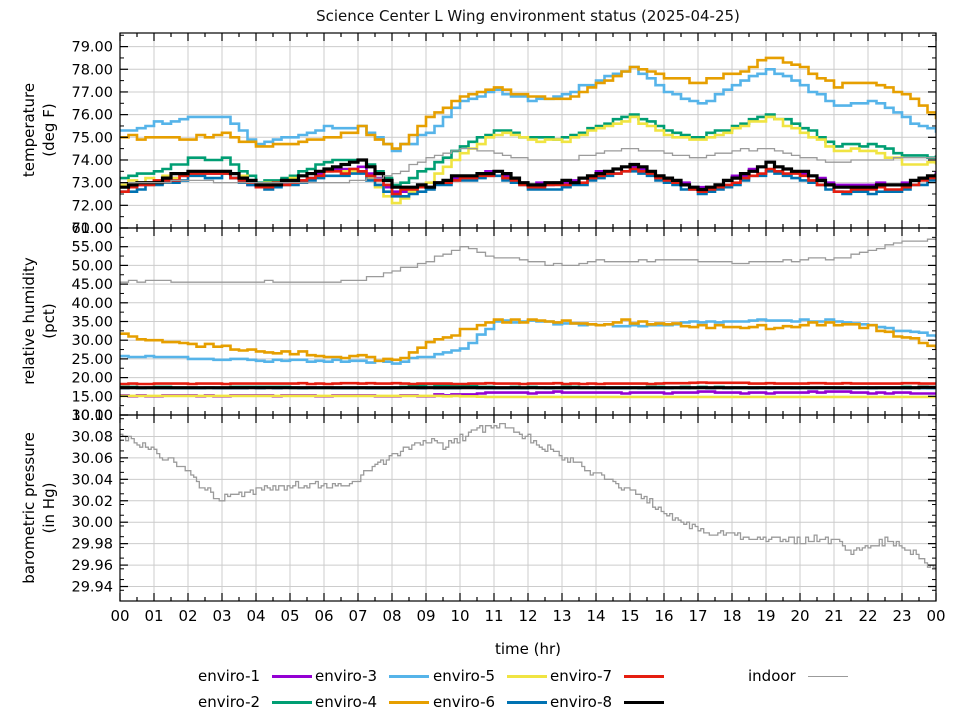 The image size is (960, 720). Describe the element at coordinates (255, 616) in the screenshot. I see `x-tick-label: 04` at that location.